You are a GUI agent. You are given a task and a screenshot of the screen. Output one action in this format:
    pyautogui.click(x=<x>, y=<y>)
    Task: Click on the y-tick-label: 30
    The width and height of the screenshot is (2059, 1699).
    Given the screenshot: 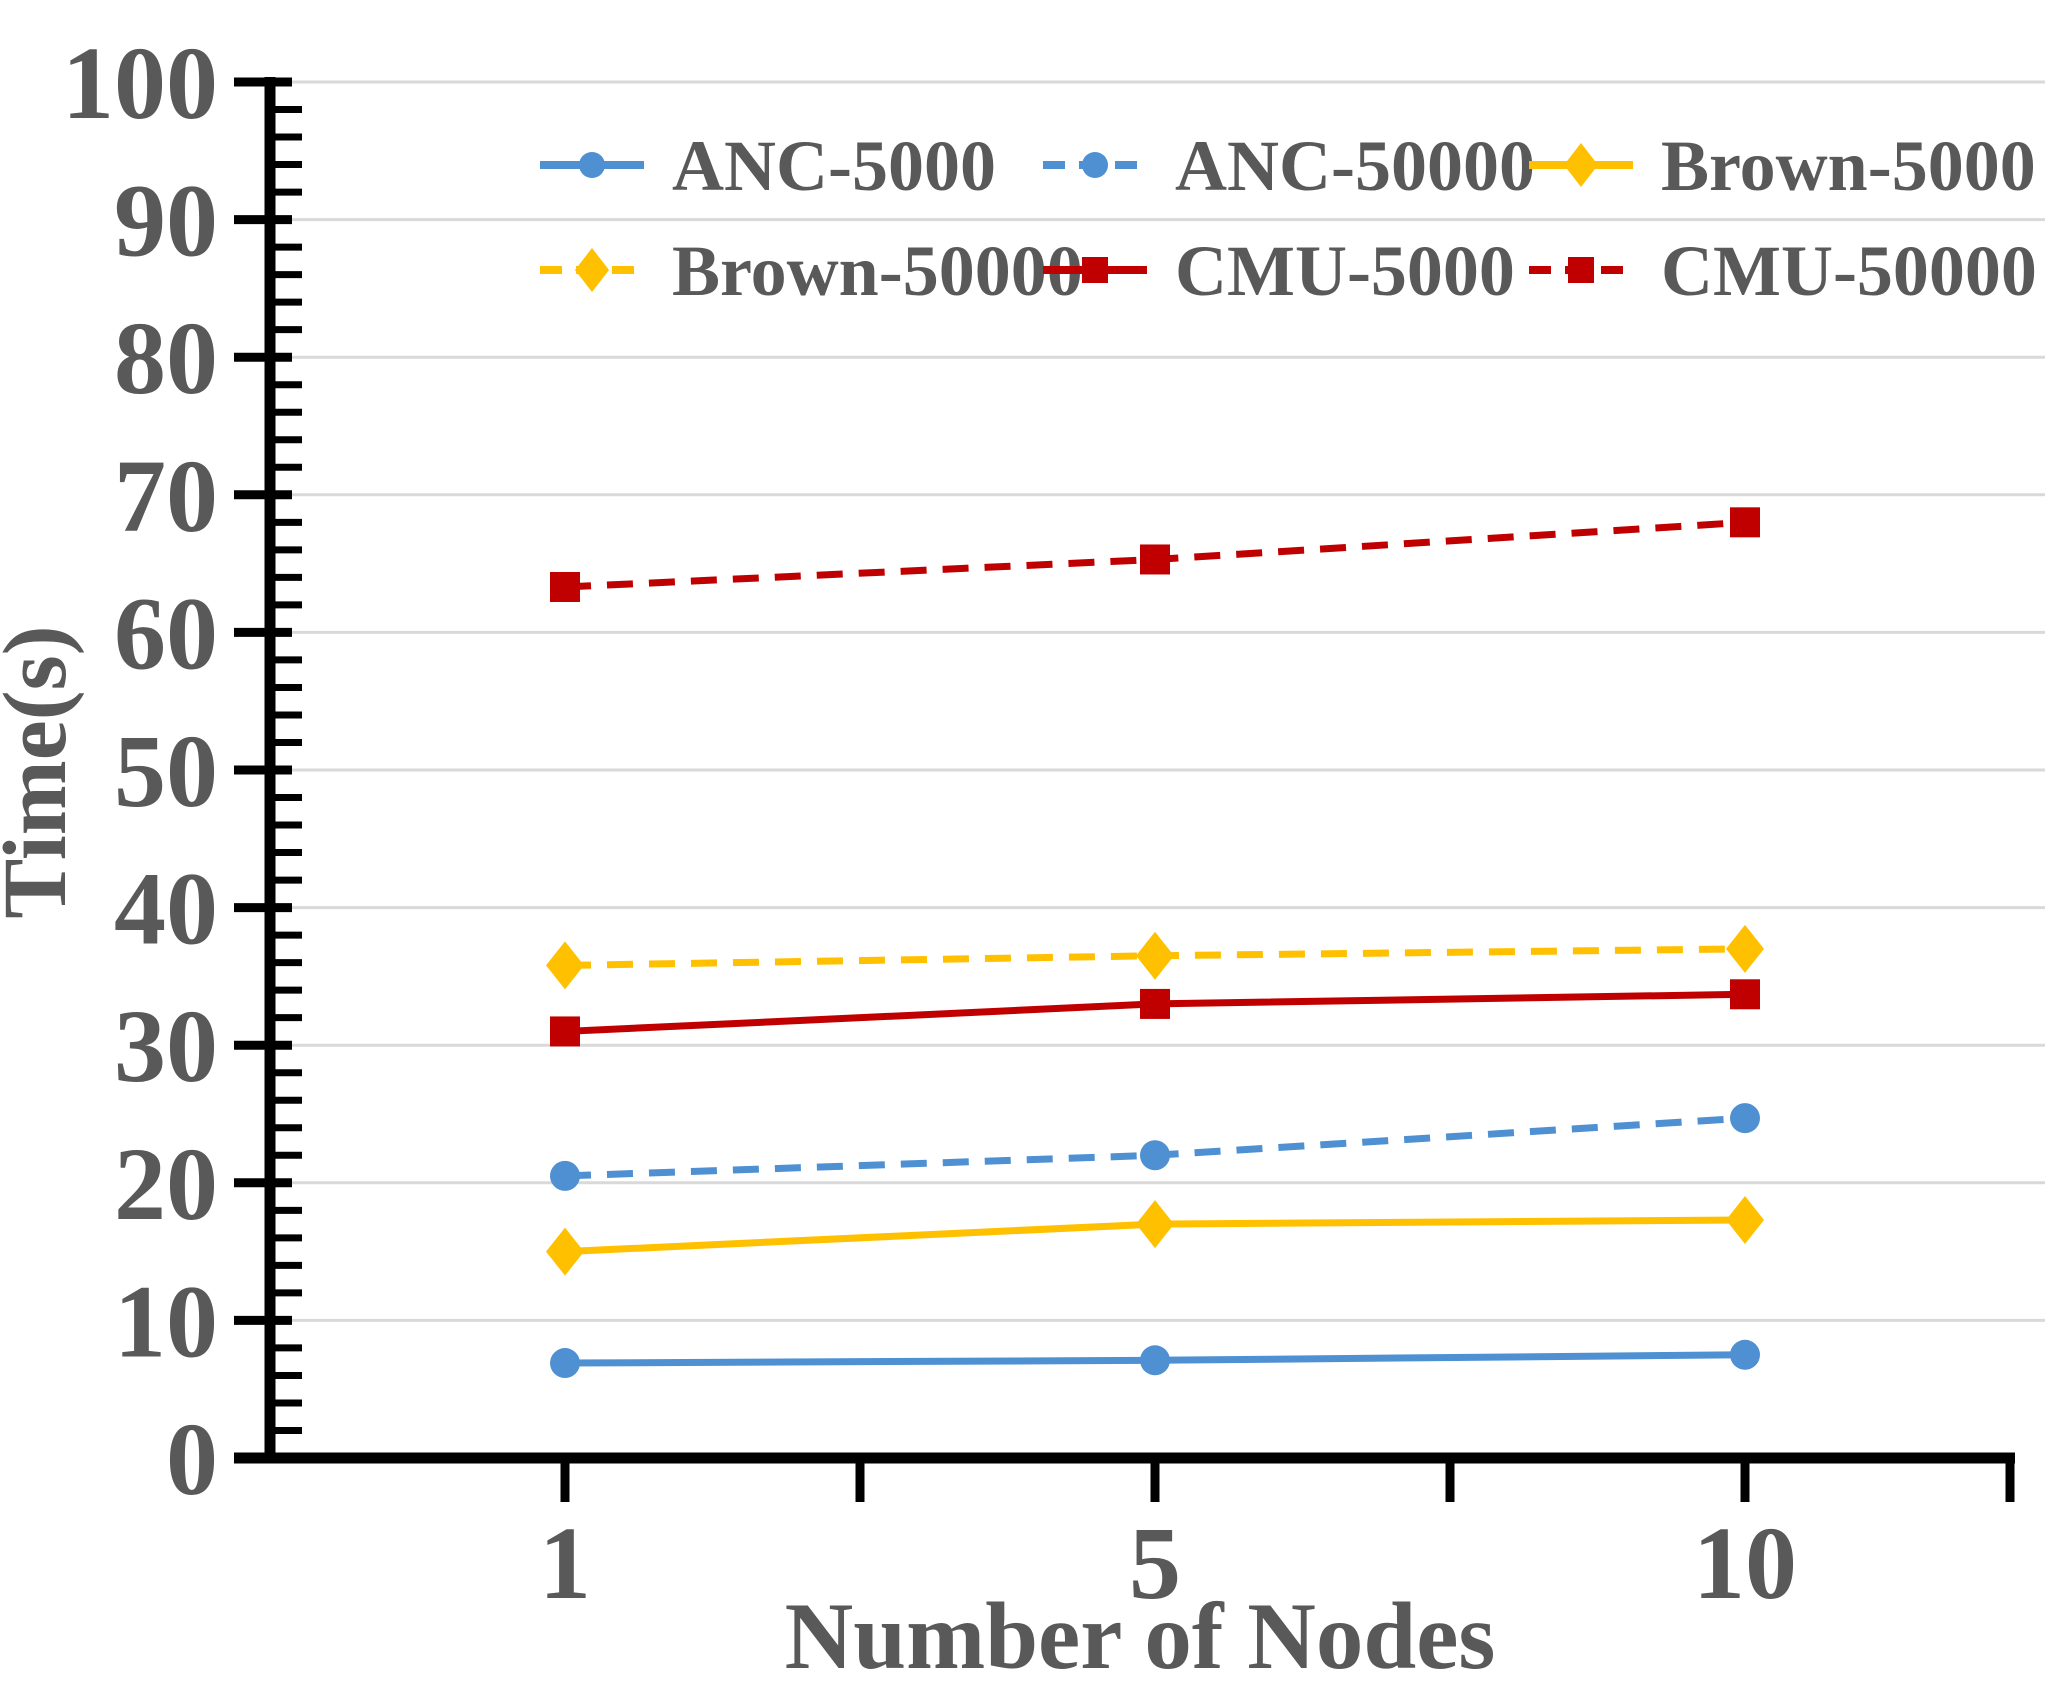 What is the action you would take?
    pyautogui.click(x=166, y=1046)
    